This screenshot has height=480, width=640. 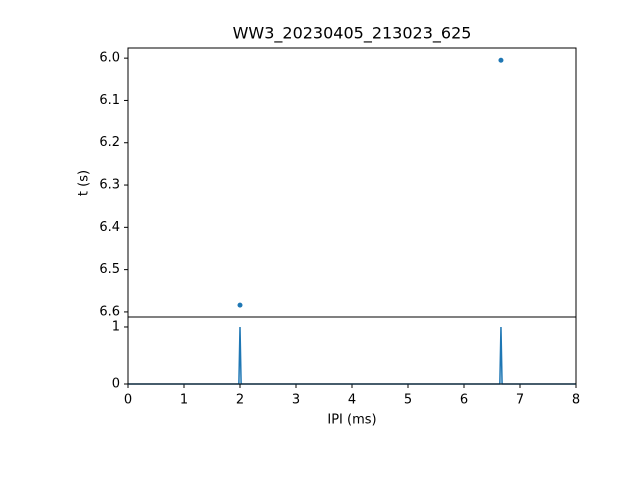 What do you see at coordinates (109, 311) in the screenshot?
I see `y-tick-label: 6.6` at bounding box center [109, 311].